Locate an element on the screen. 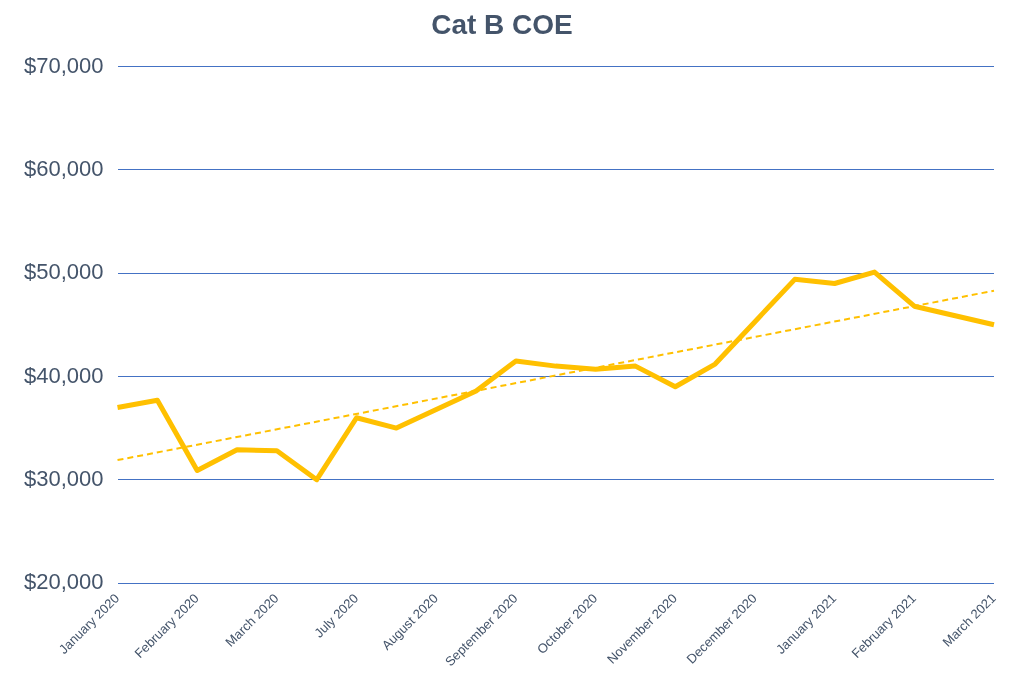  y-tick-label: $30,000 is located at coordinates (63, 478).